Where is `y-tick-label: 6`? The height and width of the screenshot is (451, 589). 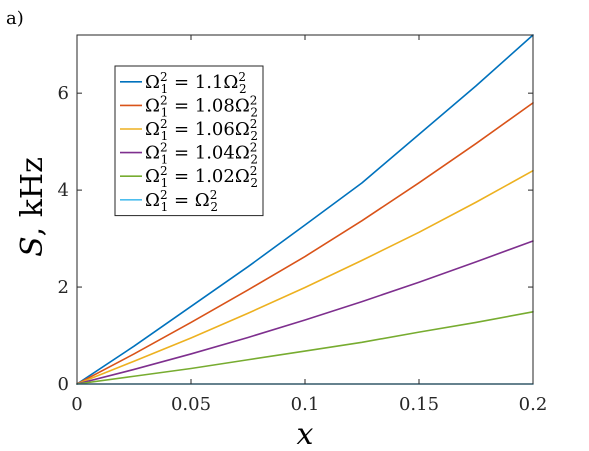
y-tick-label: 6 is located at coordinates (63, 93).